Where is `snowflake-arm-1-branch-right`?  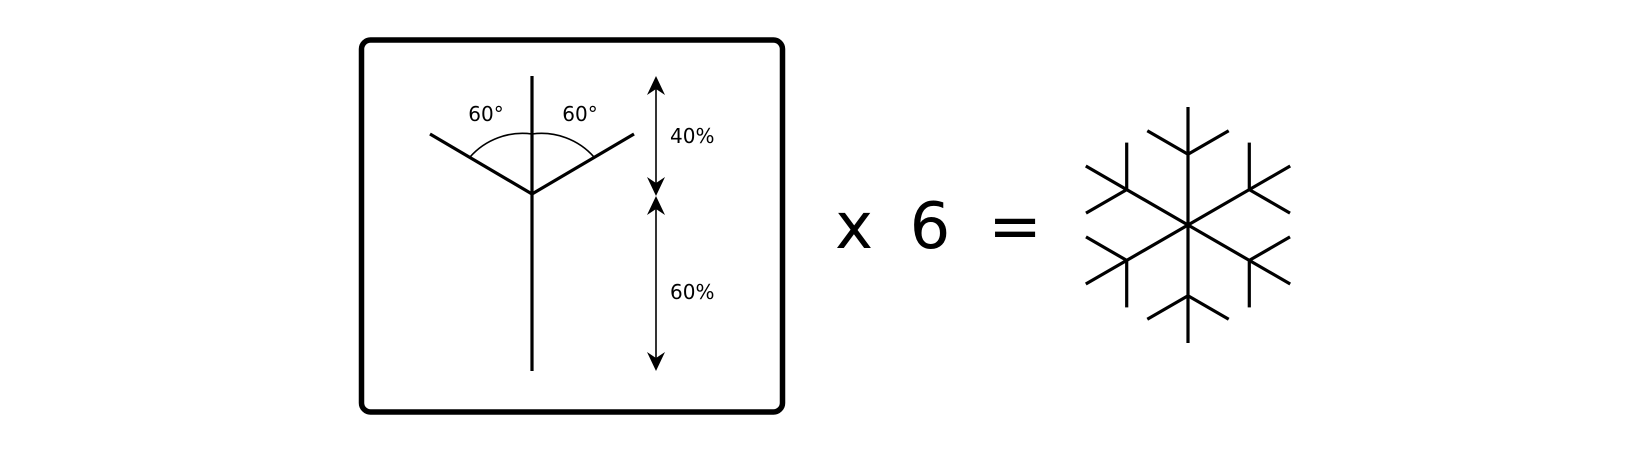
snowflake-arm-1-branch-right is located at coordinates (1208, 143).